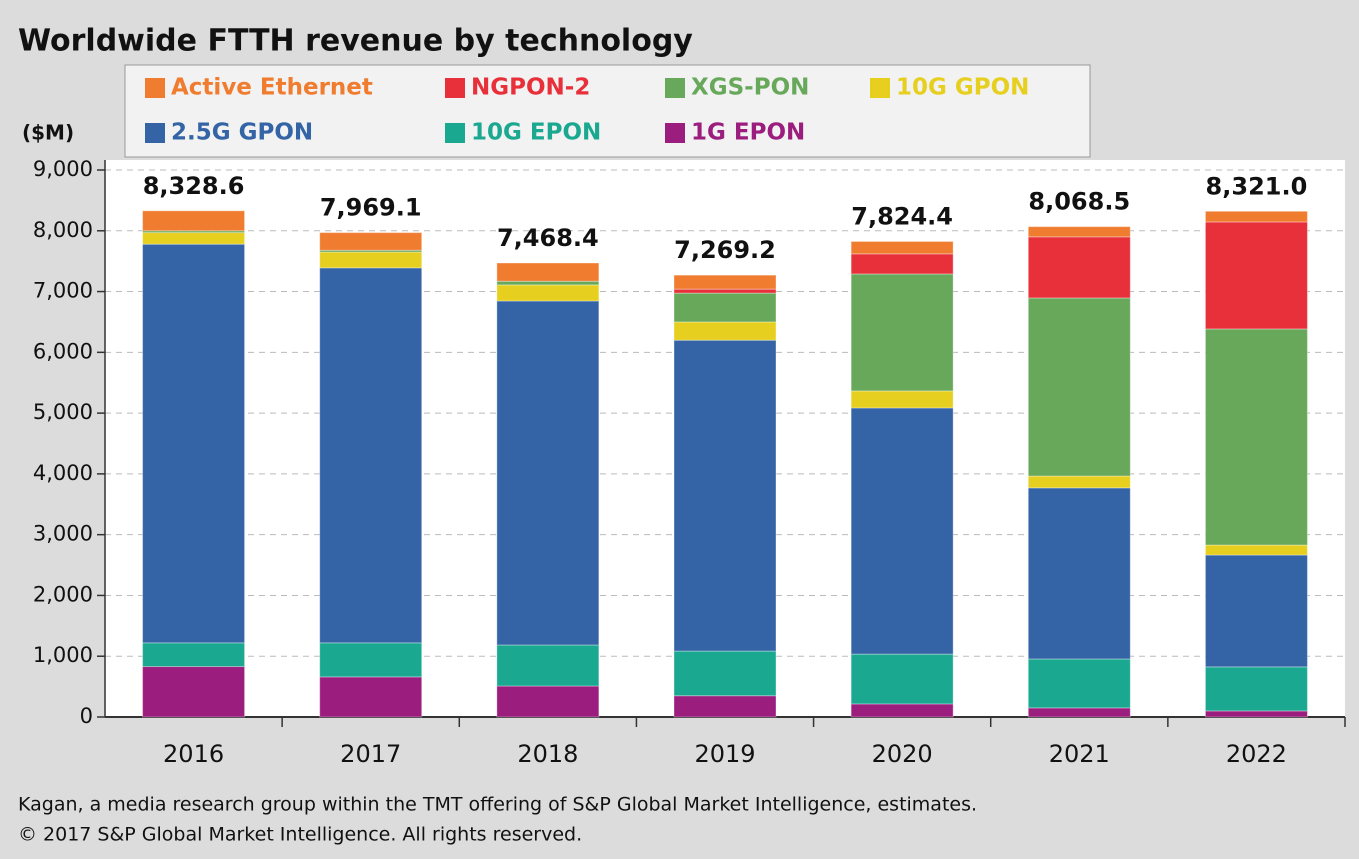  Describe the element at coordinates (63, 412) in the screenshot. I see `y-tick-label: 5,000` at that location.